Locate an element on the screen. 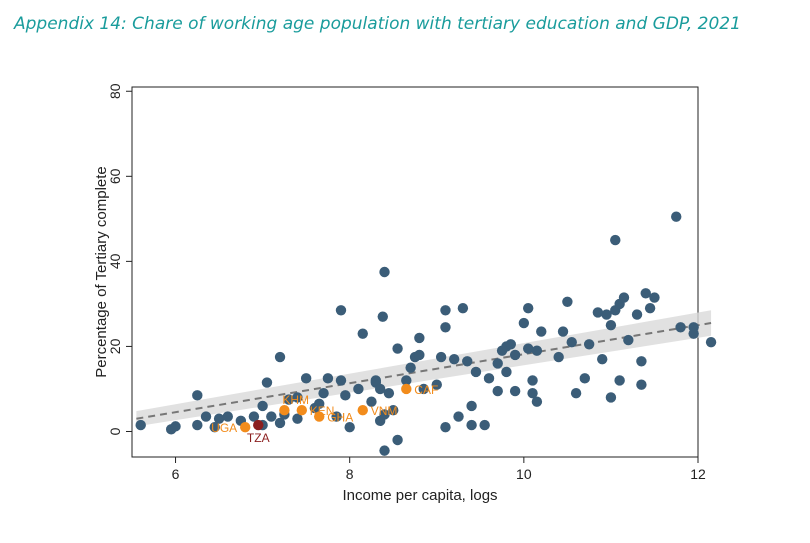 The width and height of the screenshot is (810, 543). y-tick-label: 40 is located at coordinates (115, 261).